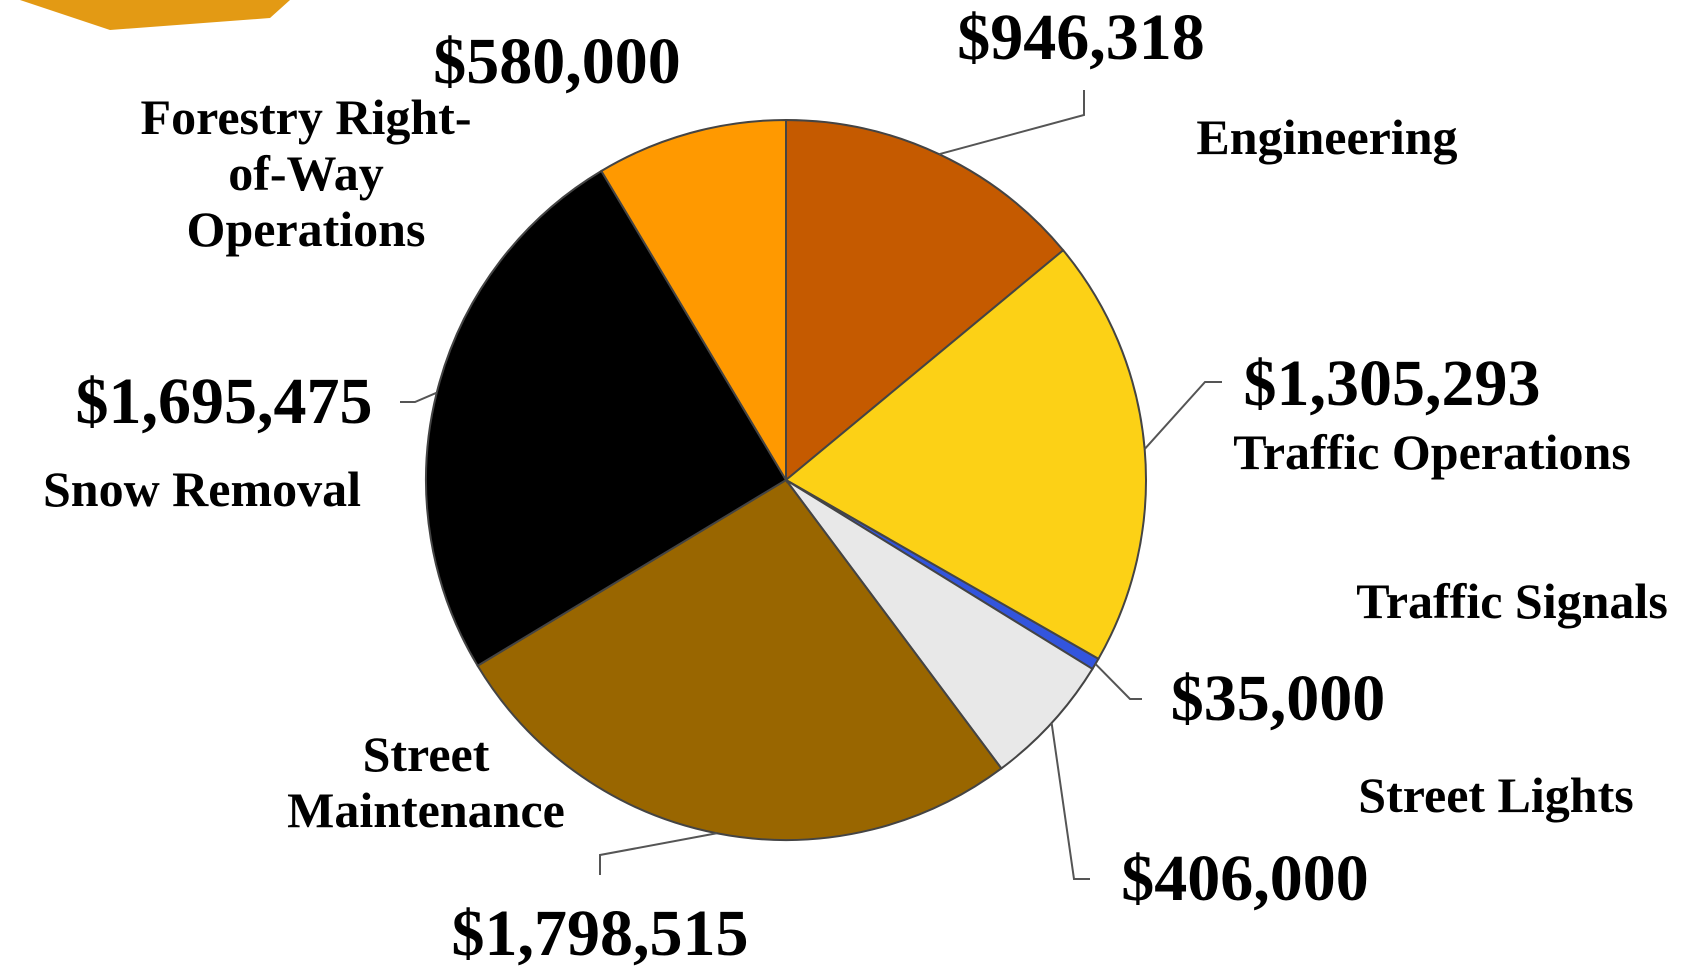  Describe the element at coordinates (426, 782) in the screenshot. I see `category-label: Street Maintenance` at that location.